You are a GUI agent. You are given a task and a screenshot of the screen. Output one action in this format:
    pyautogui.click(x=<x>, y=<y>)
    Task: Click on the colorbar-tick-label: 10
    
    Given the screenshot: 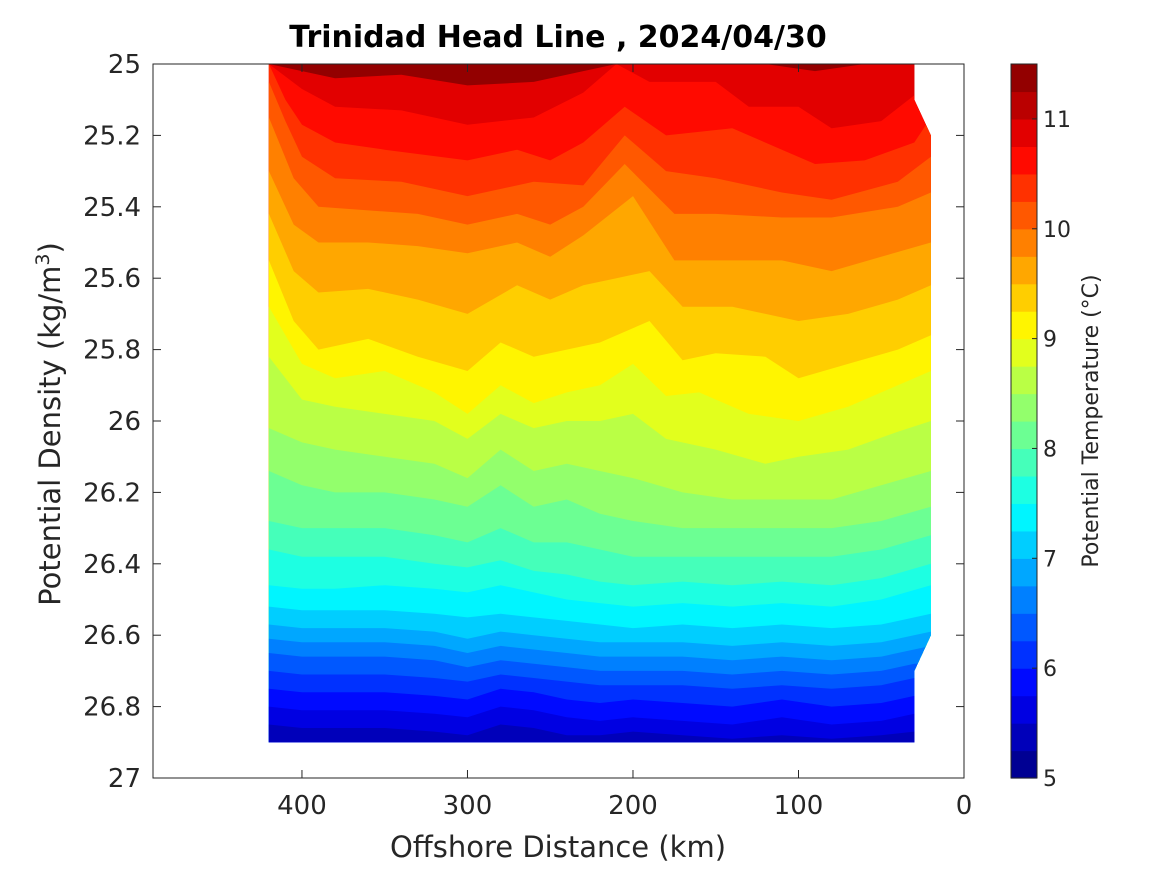 What is the action you would take?
    pyautogui.click(x=1057, y=230)
    